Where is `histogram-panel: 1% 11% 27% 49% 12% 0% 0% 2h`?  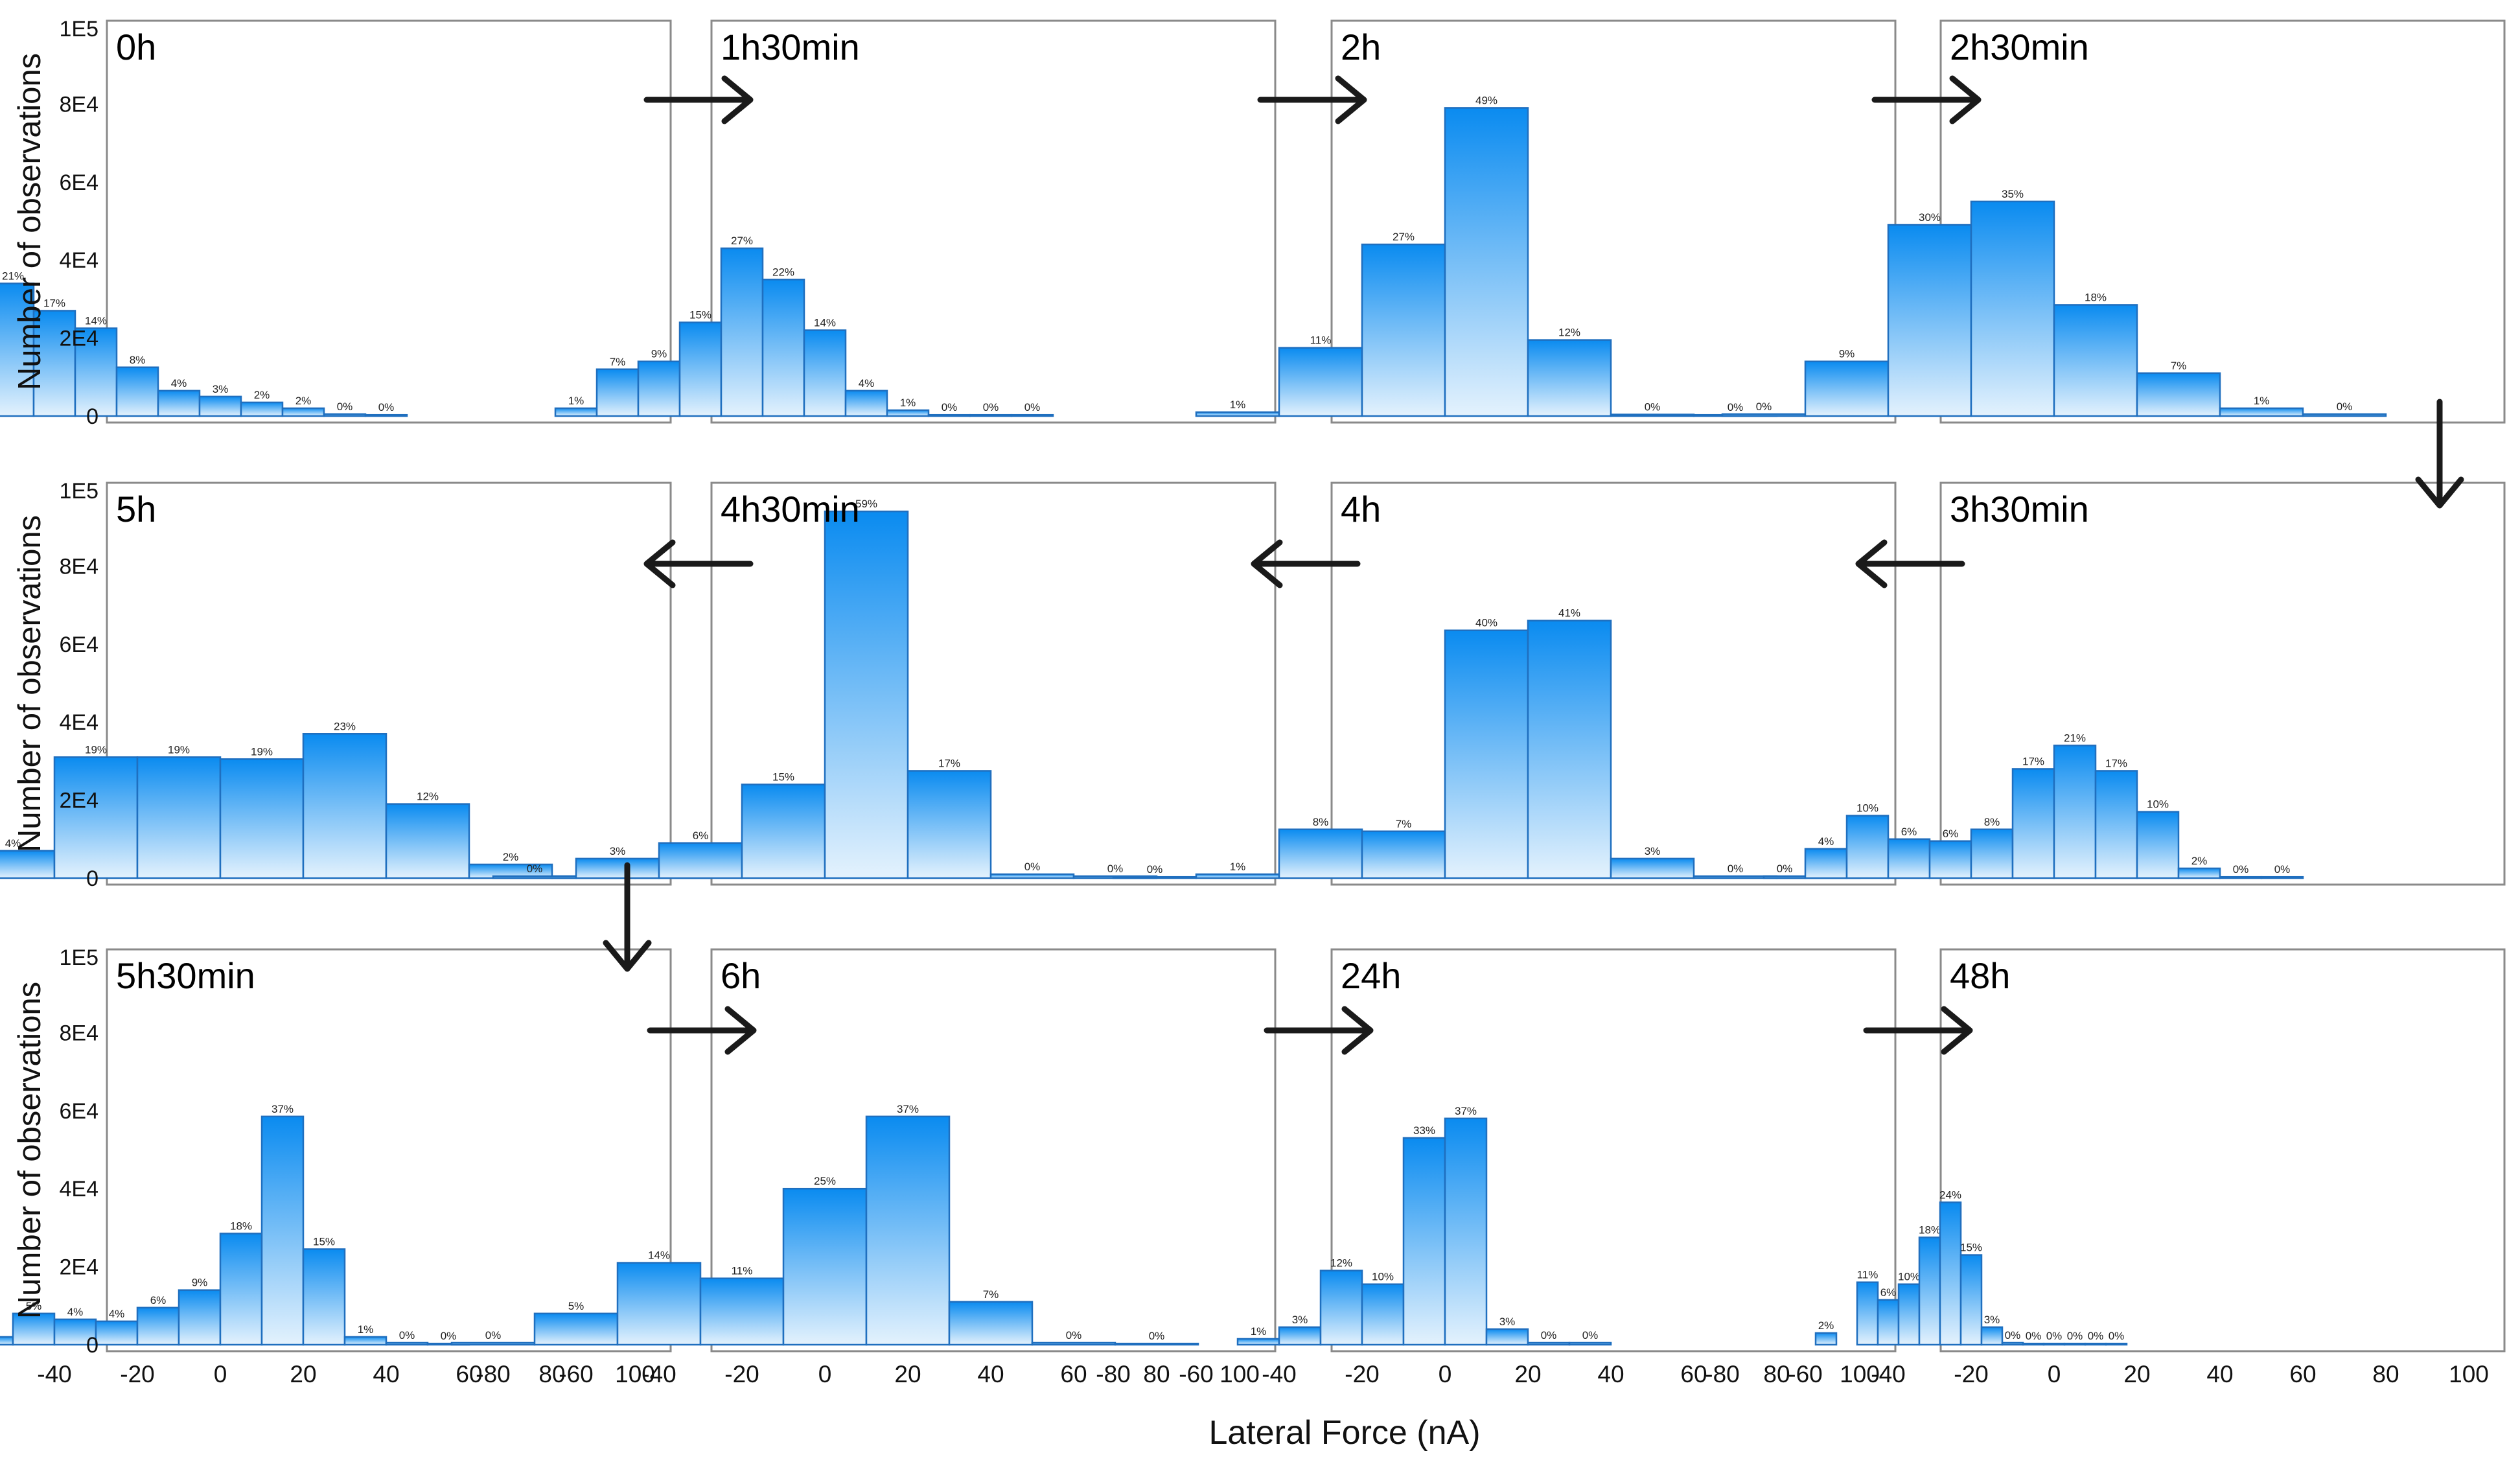 histogram-panel: 1% 11% 27% 49% 12% 0% 0% 2h is located at coordinates (1546, 222).